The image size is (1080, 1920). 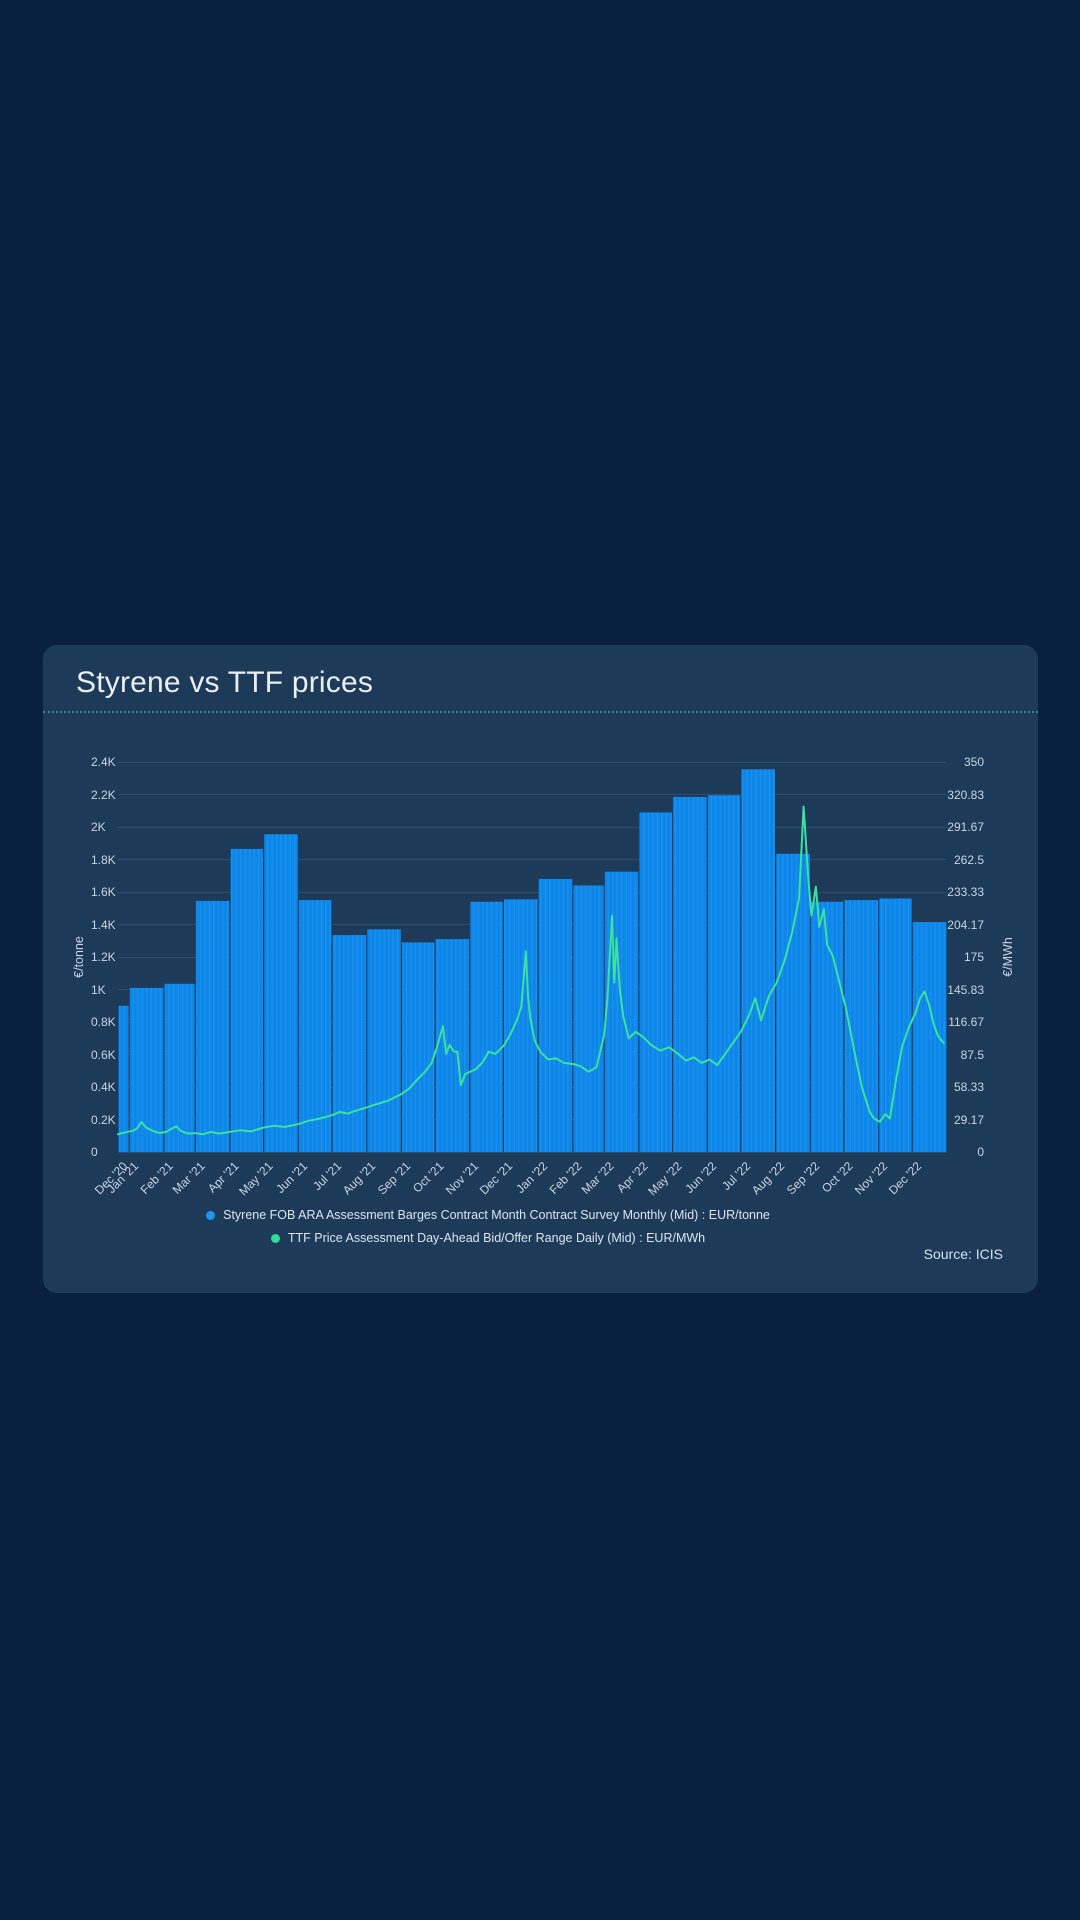 What do you see at coordinates (588, 1019) in the screenshot?
I see `column-Feb22` at bounding box center [588, 1019].